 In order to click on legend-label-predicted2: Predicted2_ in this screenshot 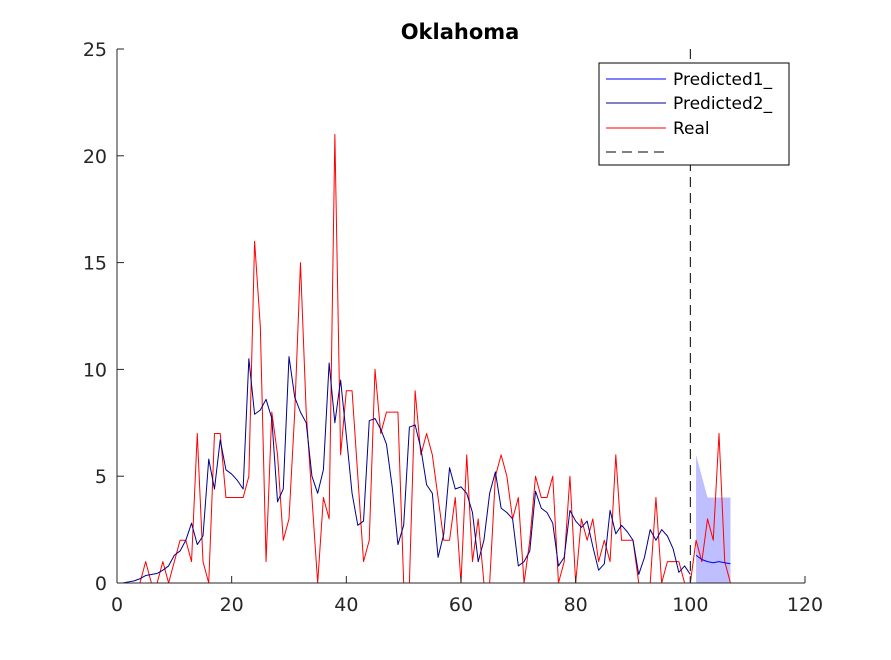, I will do `click(723, 104)`.